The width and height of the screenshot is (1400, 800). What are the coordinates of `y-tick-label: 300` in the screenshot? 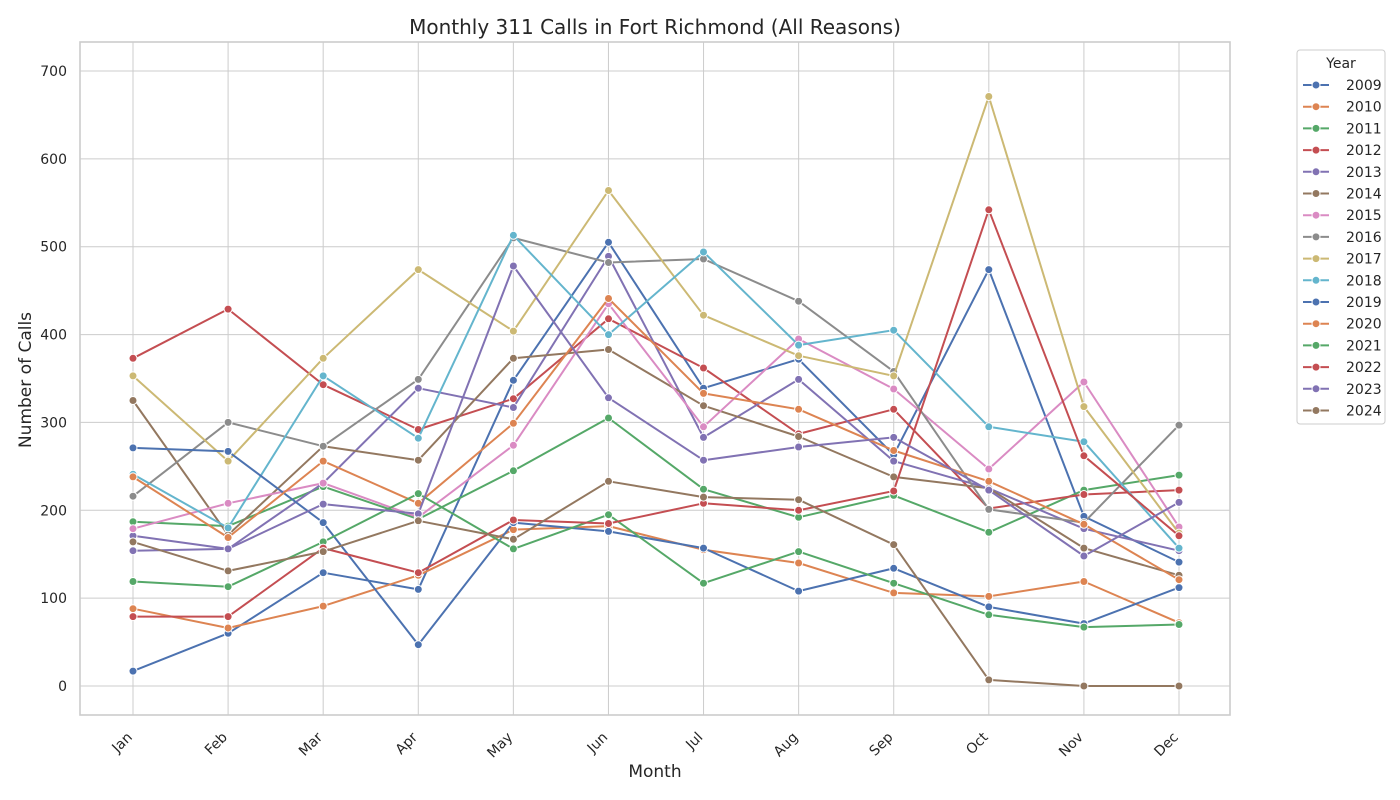 It's located at (53, 423).